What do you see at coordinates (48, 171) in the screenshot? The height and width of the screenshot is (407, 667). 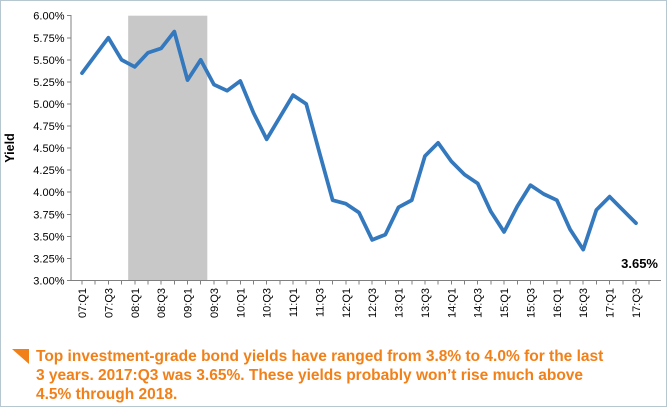 I see `y-tick-label: 4.25%` at bounding box center [48, 171].